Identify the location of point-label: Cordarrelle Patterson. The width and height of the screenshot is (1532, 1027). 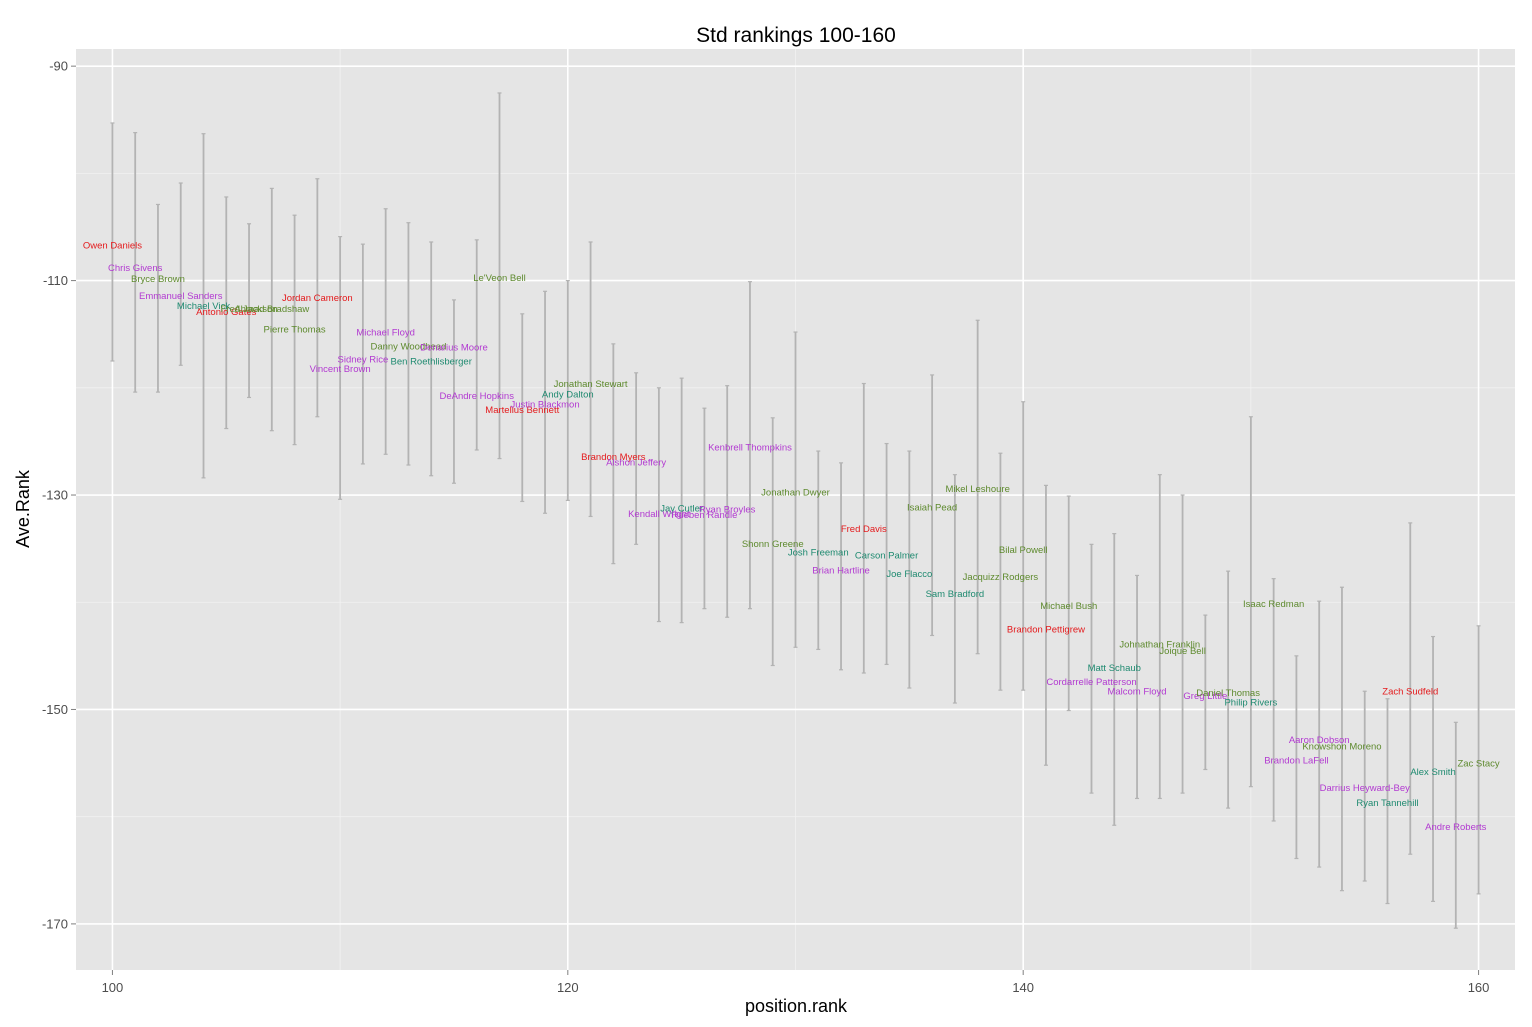
(1091, 682).